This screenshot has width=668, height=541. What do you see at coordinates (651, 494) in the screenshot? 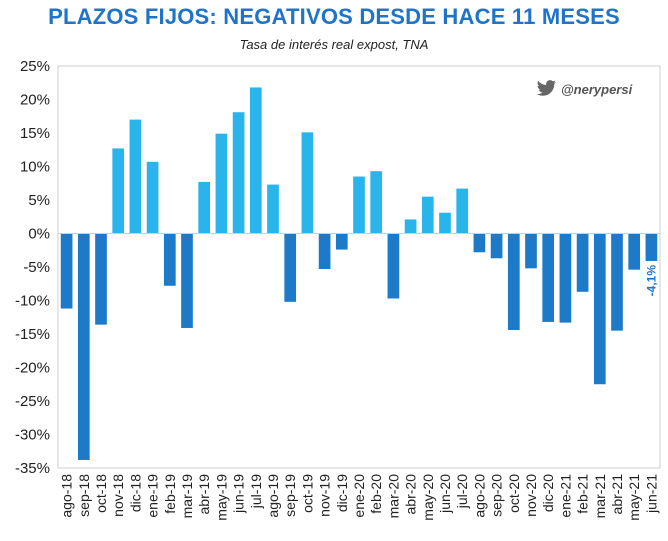
I see `x-tick-label: jun-21` at bounding box center [651, 494].